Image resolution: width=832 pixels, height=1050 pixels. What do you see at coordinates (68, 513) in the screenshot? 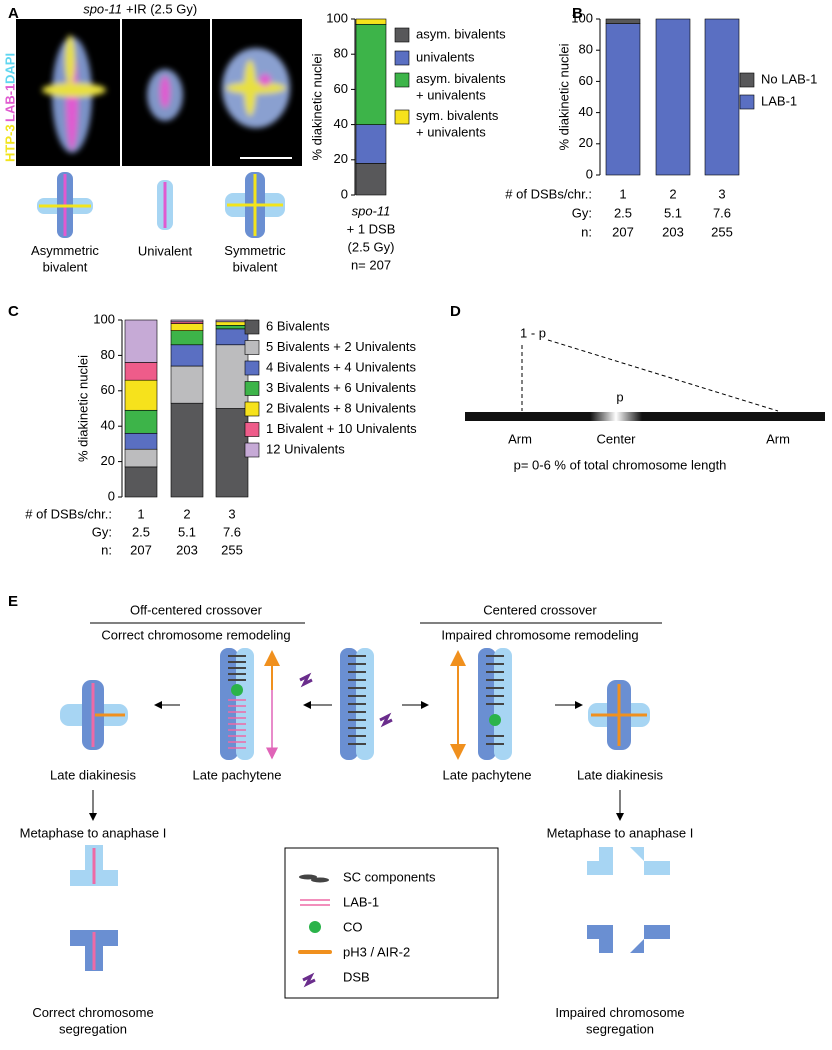
I see `row-label: # of DSBs/chr.:` at bounding box center [68, 513].